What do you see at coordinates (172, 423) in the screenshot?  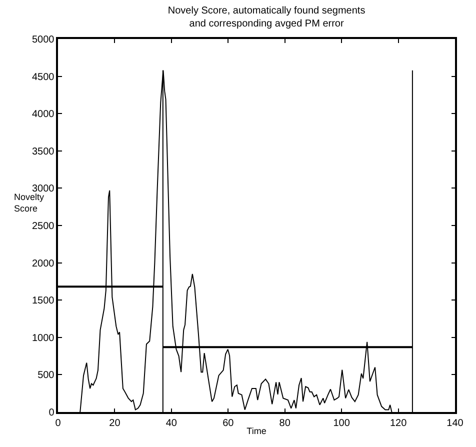 I see `x-tick-label: 40` at bounding box center [172, 423].